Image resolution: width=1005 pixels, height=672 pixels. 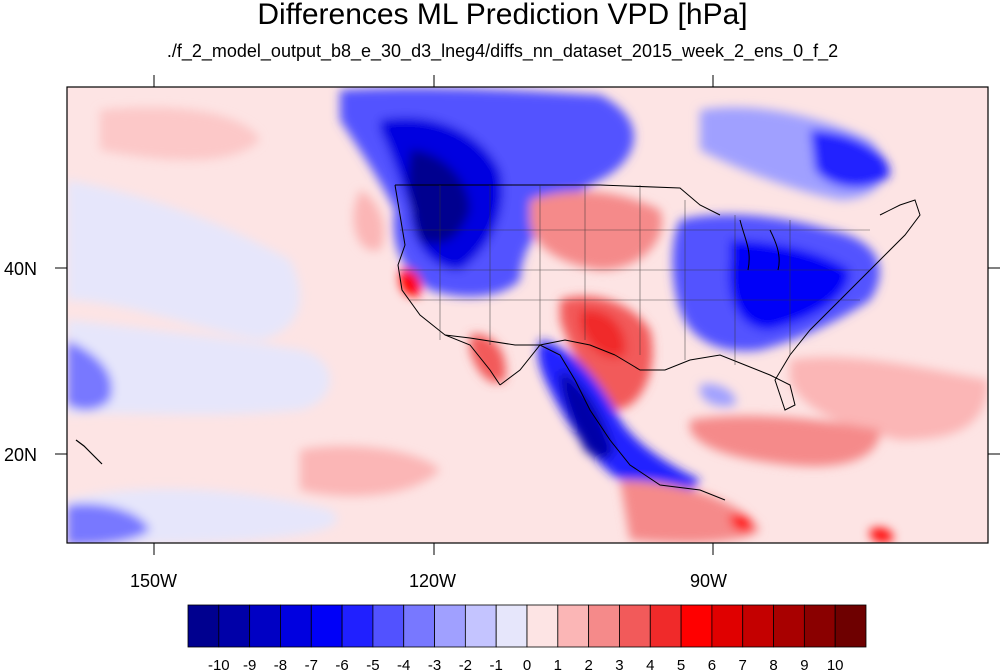 What do you see at coordinates (773, 664) in the screenshot?
I see `colorbar-label: 8` at bounding box center [773, 664].